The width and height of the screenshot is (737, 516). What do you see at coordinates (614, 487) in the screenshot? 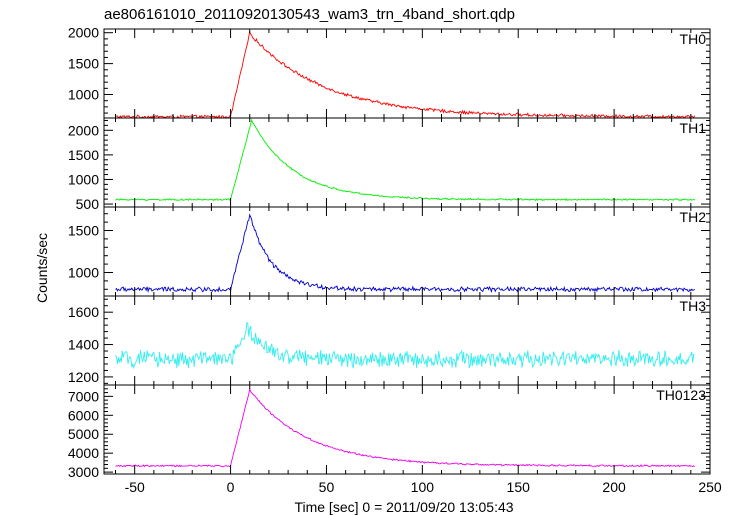
I see `x-tick-label: 200` at bounding box center [614, 487].